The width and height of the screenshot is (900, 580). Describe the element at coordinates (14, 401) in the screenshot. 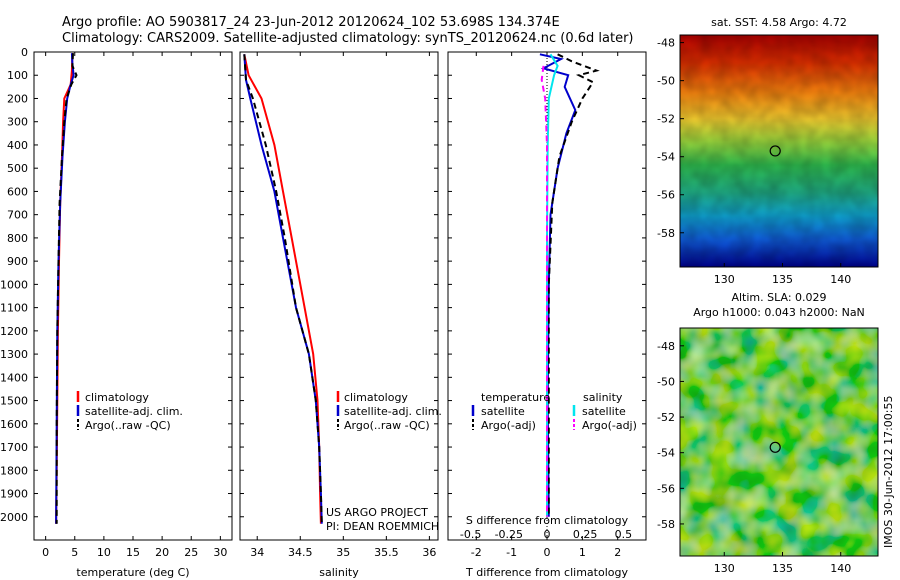

I see `y-tick-label: 1500` at that location.